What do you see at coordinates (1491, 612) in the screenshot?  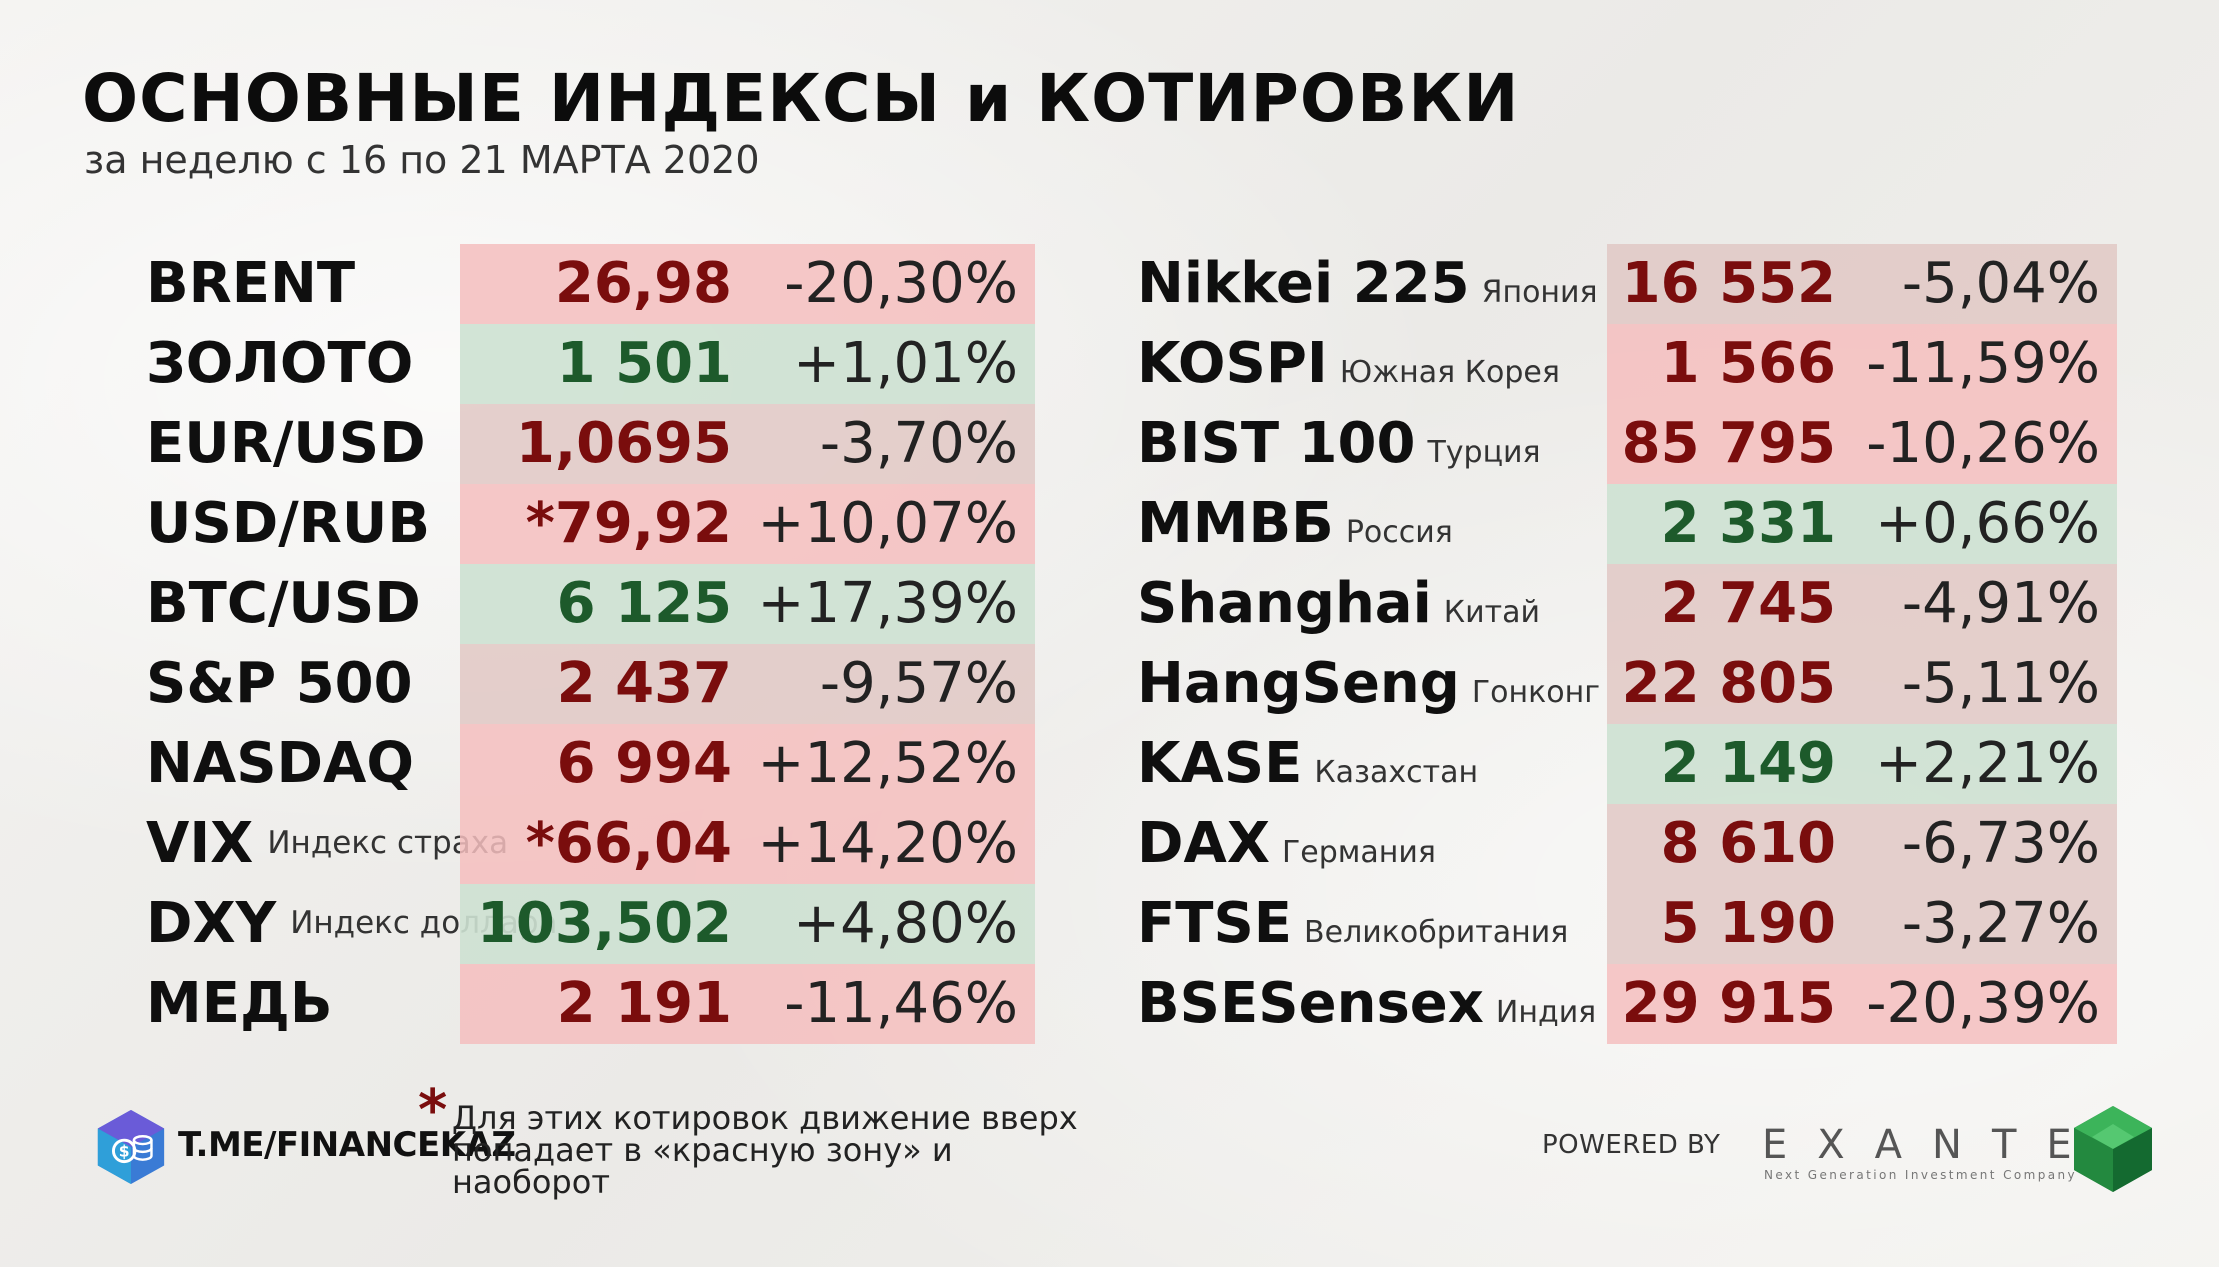 I see `instrument-sublabel: Китай` at bounding box center [1491, 612].